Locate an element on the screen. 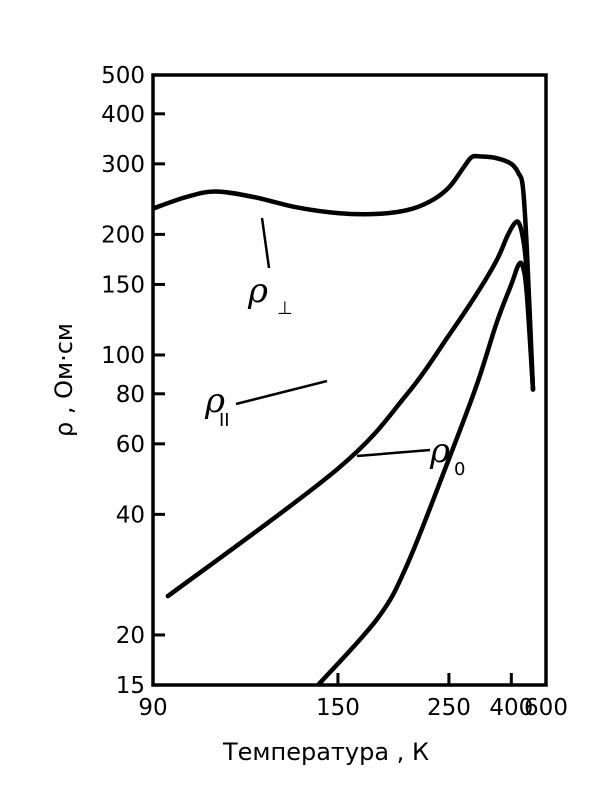 This screenshot has height=791, width=606. x-tick-label: 400 is located at coordinates (511, 708).